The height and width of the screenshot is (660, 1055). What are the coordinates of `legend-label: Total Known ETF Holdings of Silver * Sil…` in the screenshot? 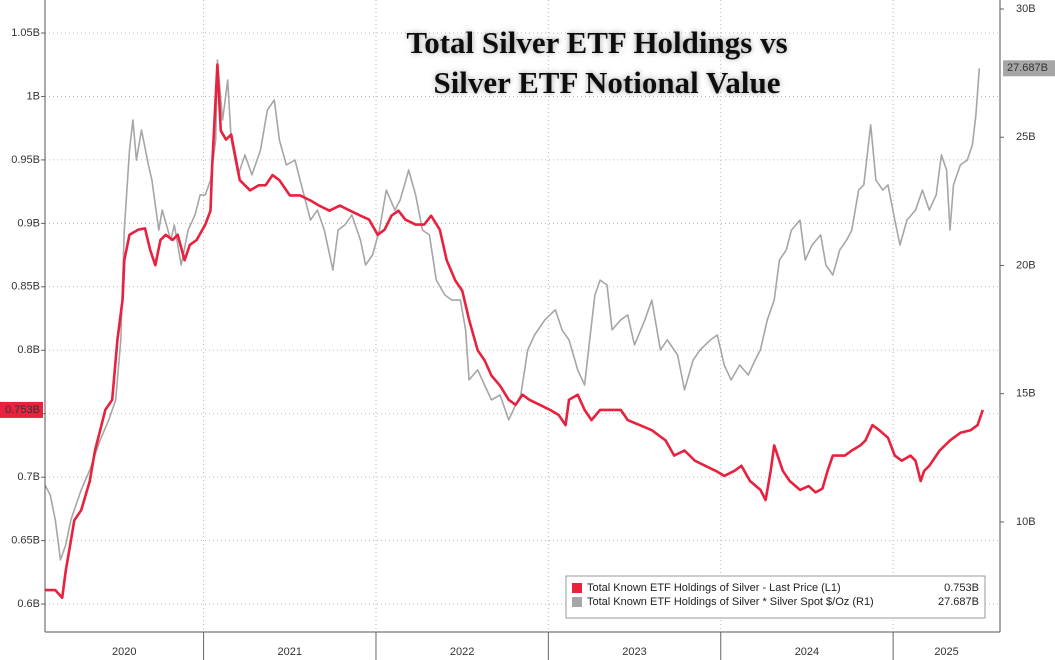 It's located at (730, 602).